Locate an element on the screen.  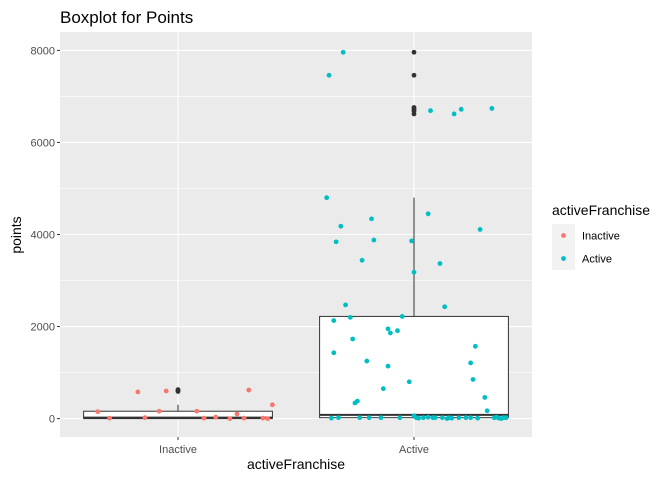
y-tick-label: 0 is located at coordinates (52, 420).